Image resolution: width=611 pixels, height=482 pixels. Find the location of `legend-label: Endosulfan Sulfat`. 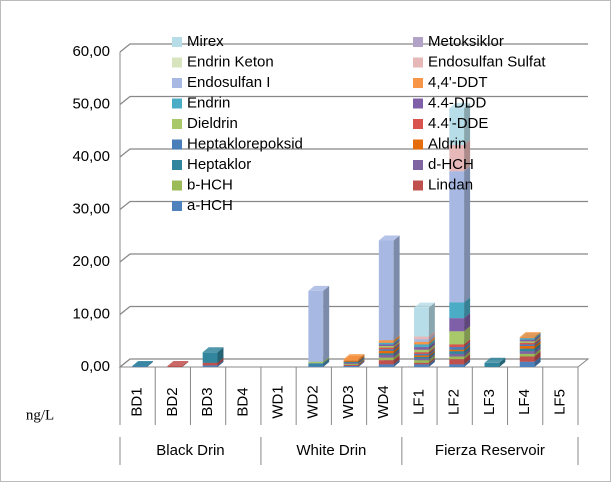

legend-label: Endosulfan Sulfat is located at coordinates (487, 61).